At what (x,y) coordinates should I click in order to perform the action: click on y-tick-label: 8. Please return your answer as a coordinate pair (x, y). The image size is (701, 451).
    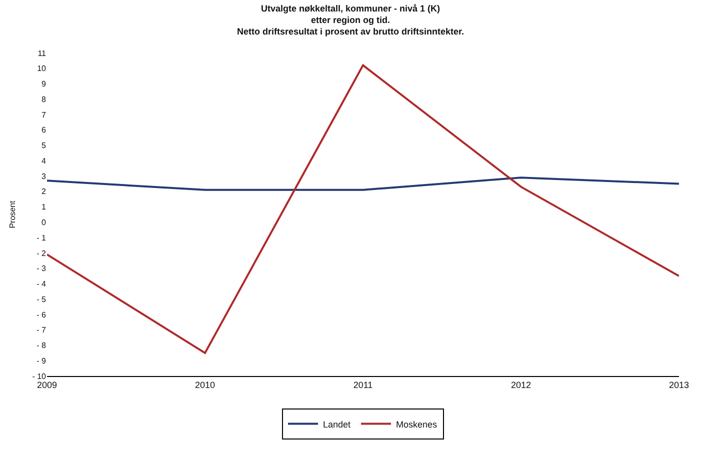
    Looking at the image, I should click on (44, 99).